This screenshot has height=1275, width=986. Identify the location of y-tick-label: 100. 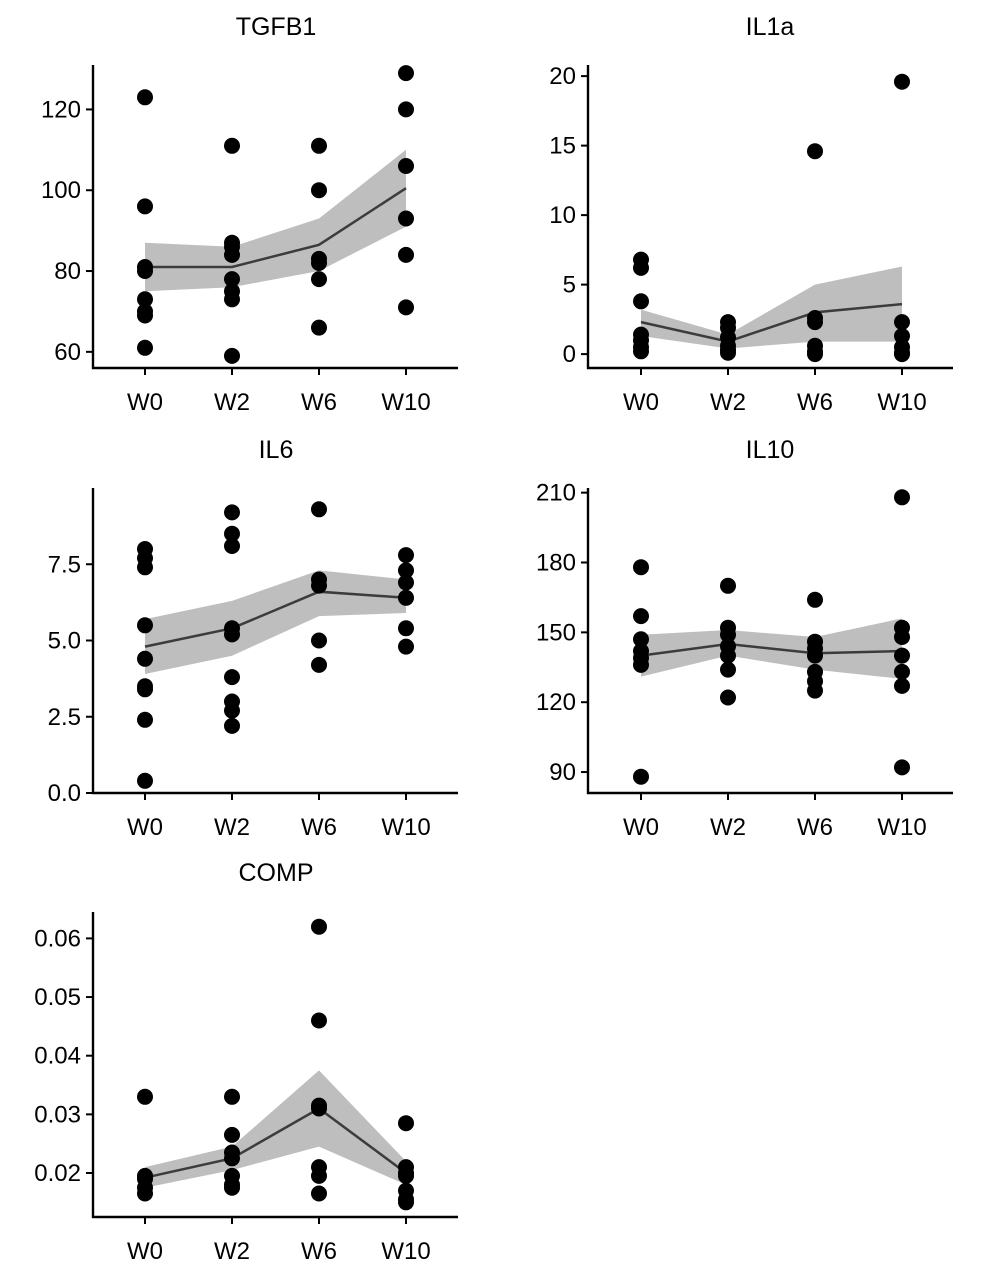
(61, 190).